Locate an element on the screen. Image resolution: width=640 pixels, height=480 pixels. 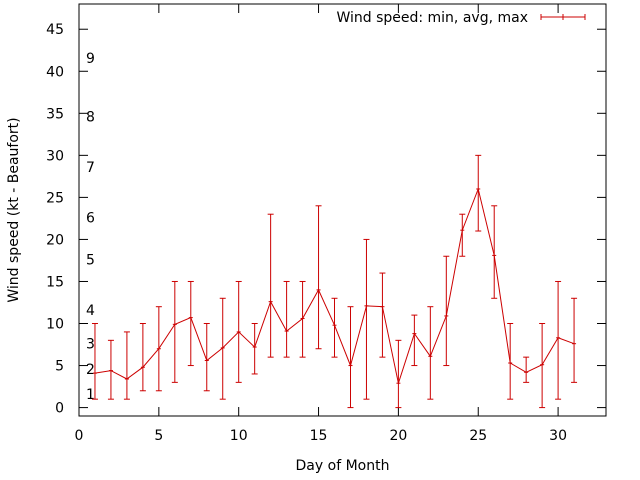
x-tick-label: 10 is located at coordinates (239, 436).